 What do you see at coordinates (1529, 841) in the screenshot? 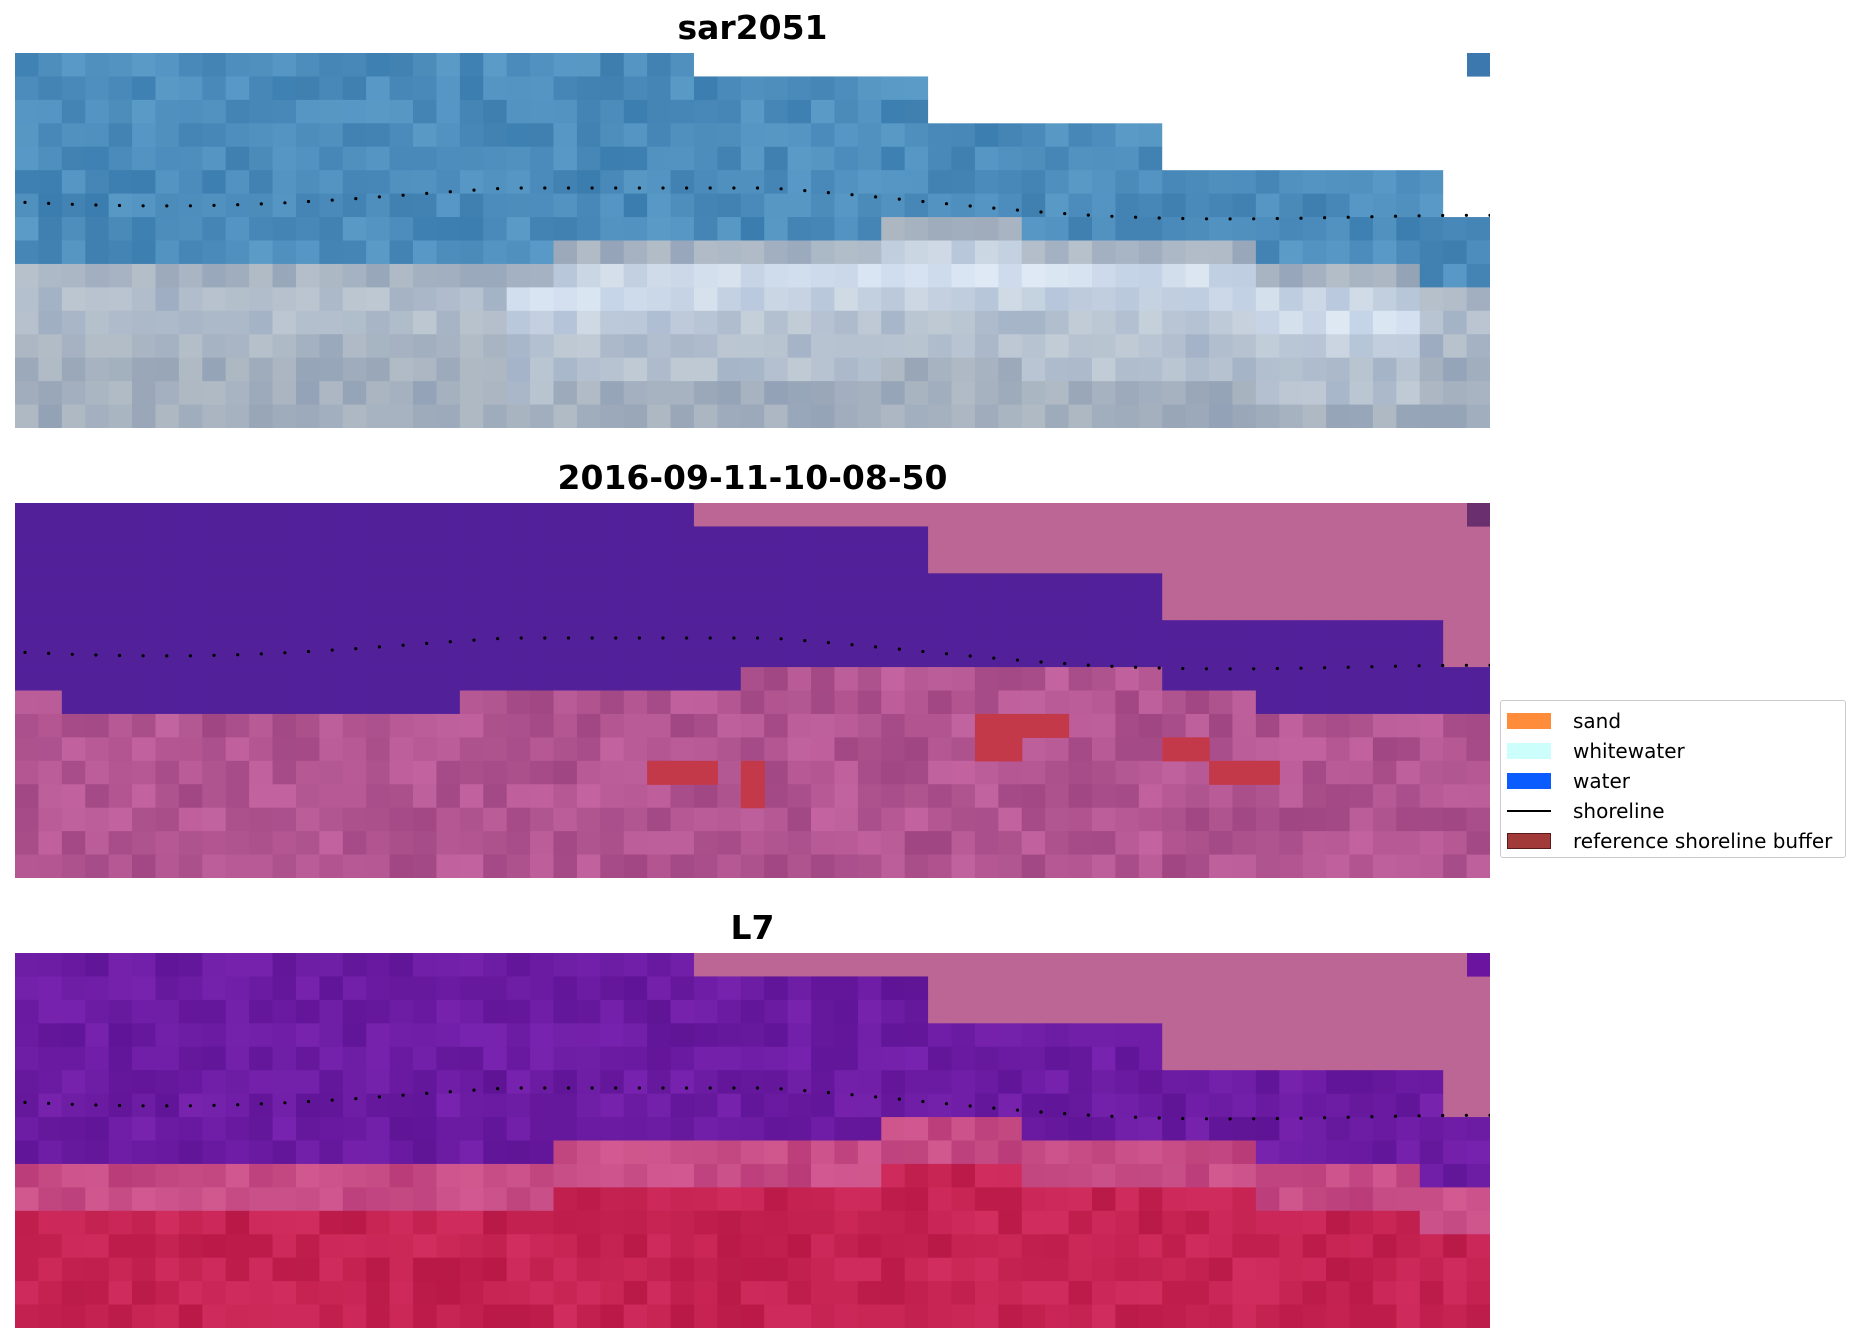
I see `buffer-swatch` at bounding box center [1529, 841].